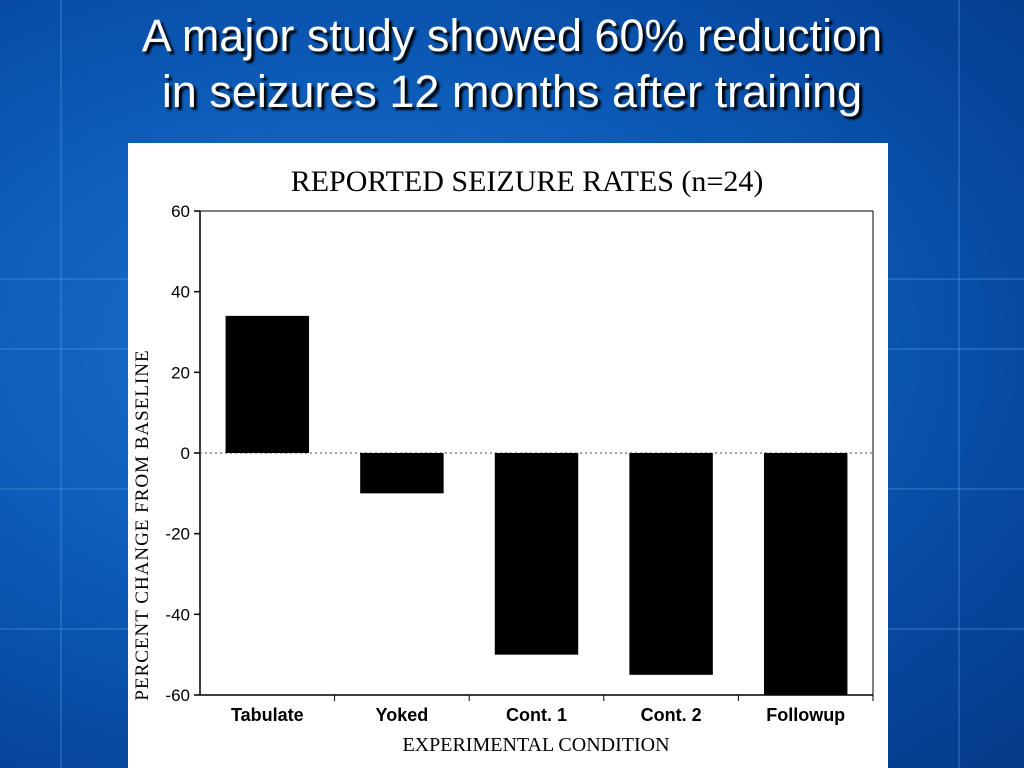 The height and width of the screenshot is (768, 1024). Describe the element at coordinates (180, 211) in the screenshot. I see `y-tick-label: 60` at that location.